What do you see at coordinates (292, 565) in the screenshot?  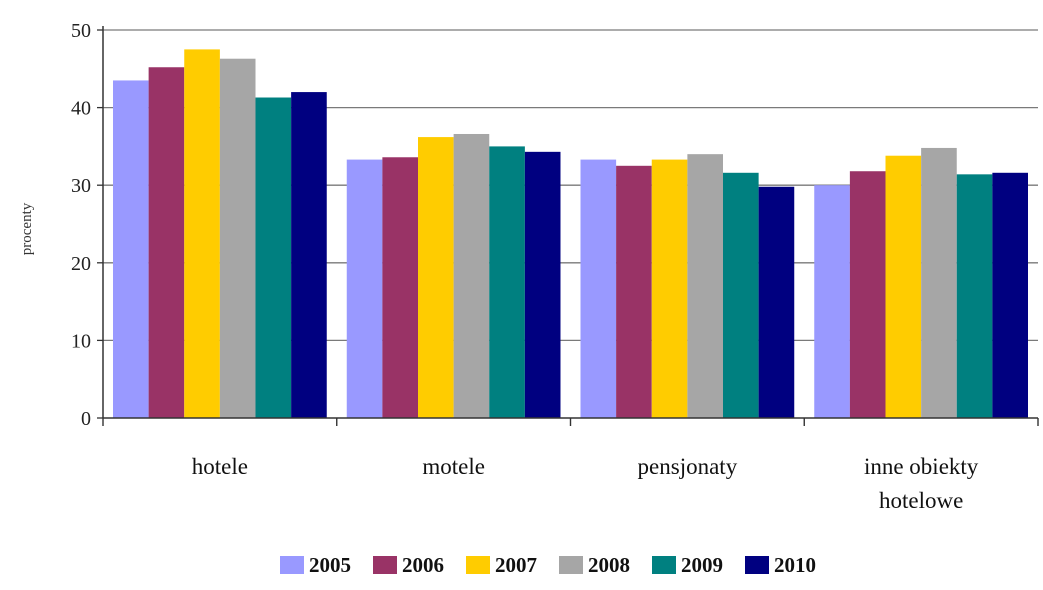 I see `legend-swatch-2005` at bounding box center [292, 565].